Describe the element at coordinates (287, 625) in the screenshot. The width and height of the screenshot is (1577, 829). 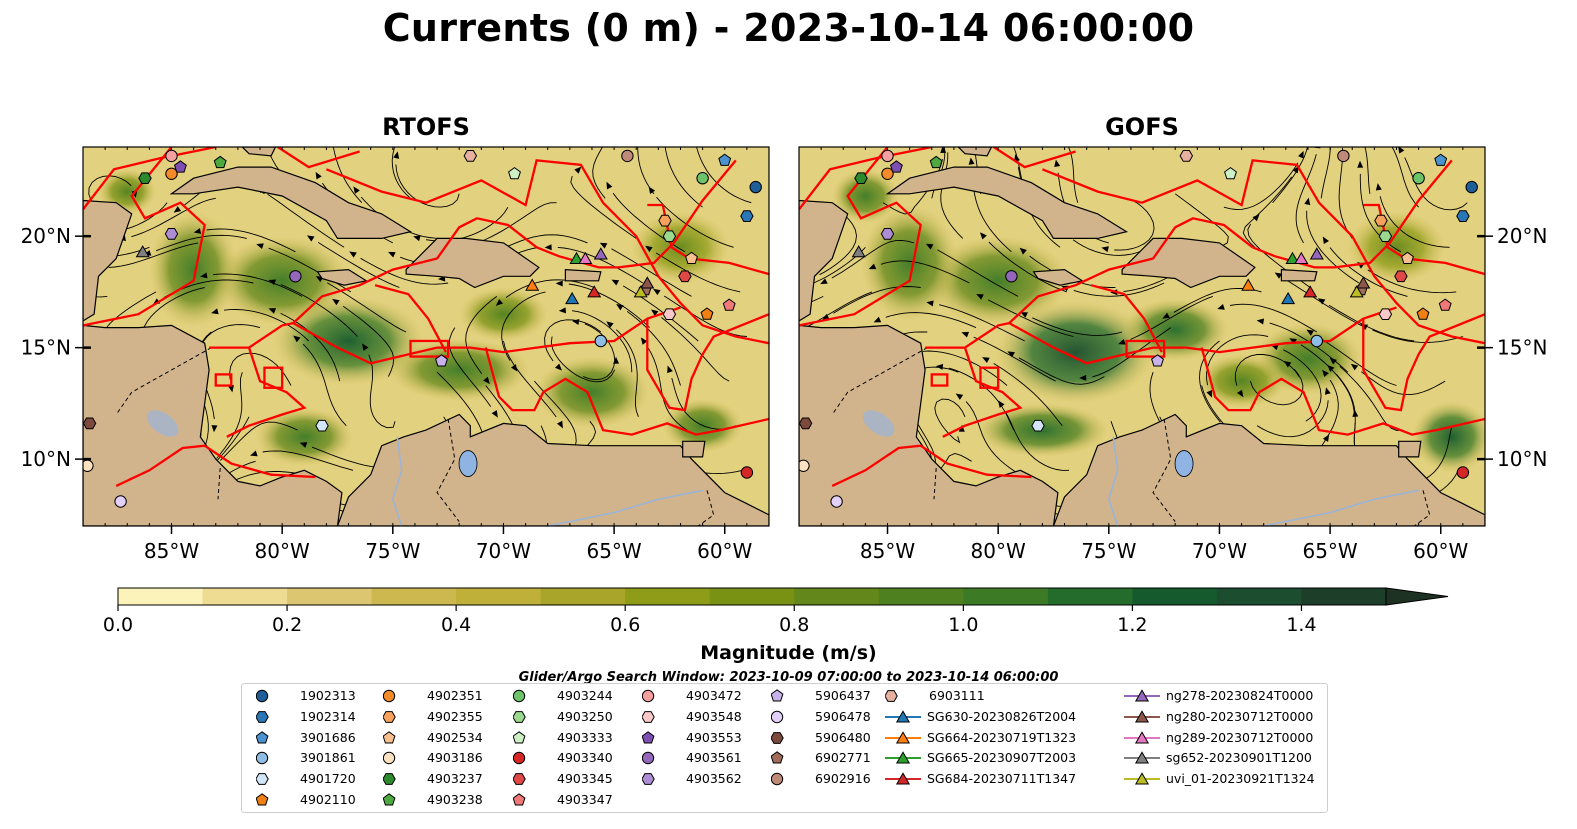
I see `colorbar-tick-label: 0.2` at that location.